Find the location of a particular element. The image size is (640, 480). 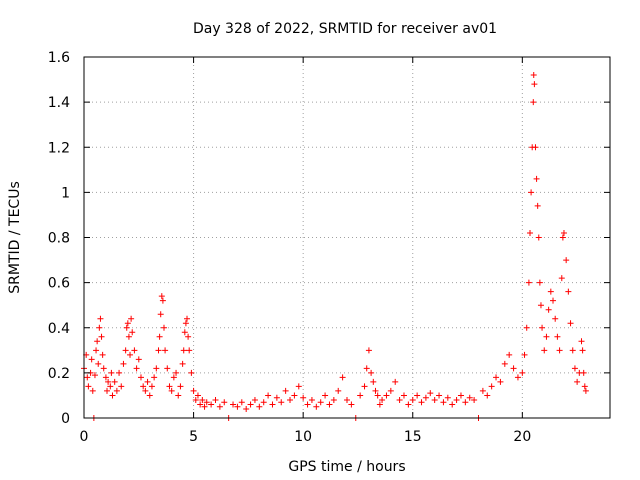

x-tick-label: 15 is located at coordinates (413, 437).